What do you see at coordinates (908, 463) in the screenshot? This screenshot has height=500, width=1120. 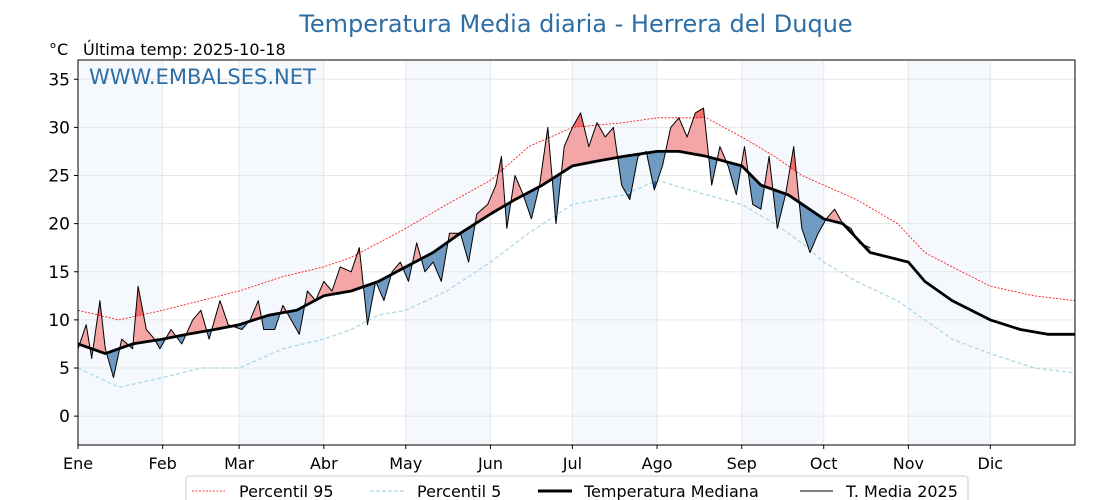 I see `x-tick-label: Nov` at bounding box center [908, 463].